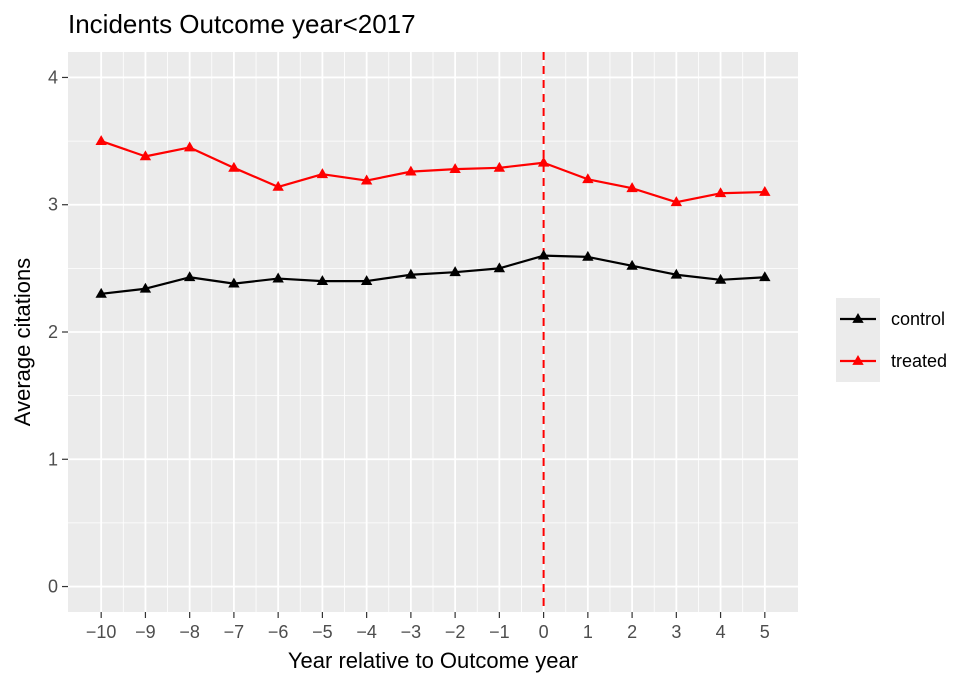 The image size is (962, 679). I want to click on x-axis-title: Year relative to Outcome year, so click(433, 660).